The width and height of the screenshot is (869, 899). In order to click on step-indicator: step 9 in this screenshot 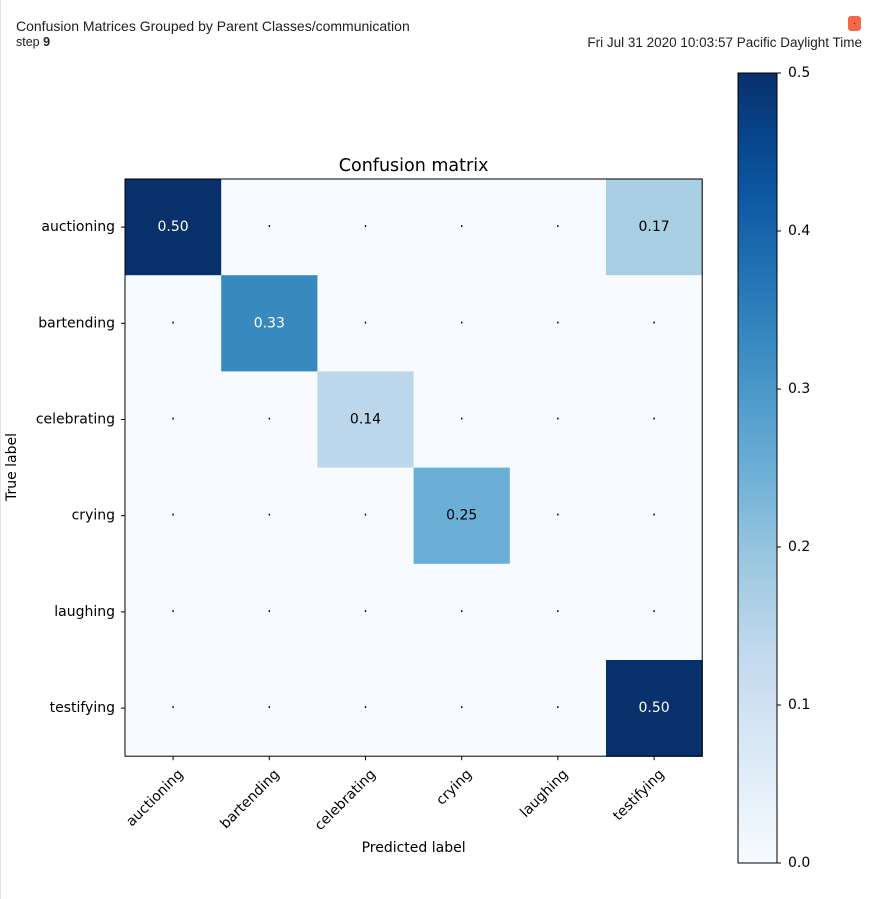, I will do `click(33, 42)`.